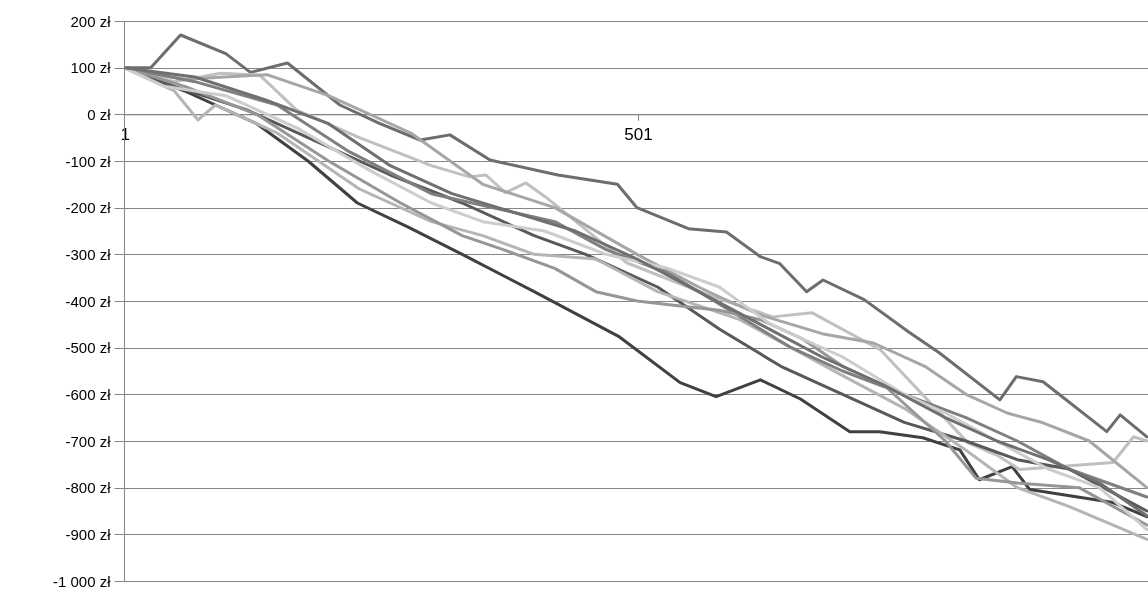 This screenshot has height=594, width=1148. I want to click on y-tick-label: -600 zł, so click(88, 394).